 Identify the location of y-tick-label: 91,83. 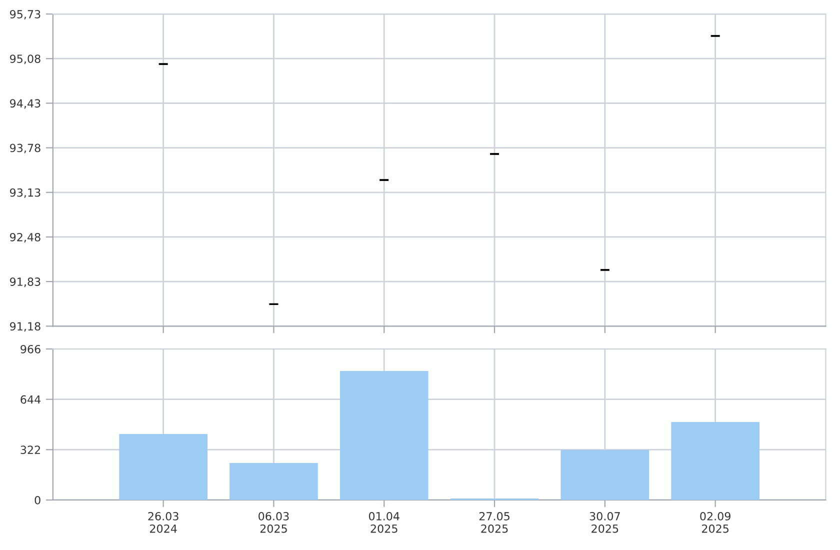
(25, 283).